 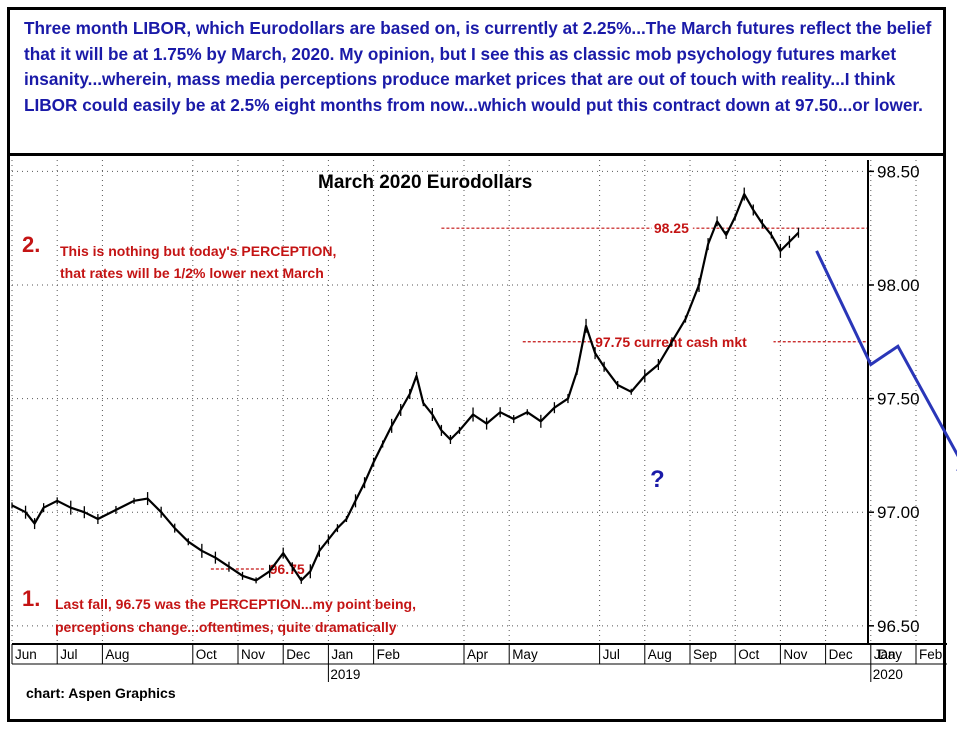 I want to click on y-tick-label: 97.50, so click(x=898, y=399).